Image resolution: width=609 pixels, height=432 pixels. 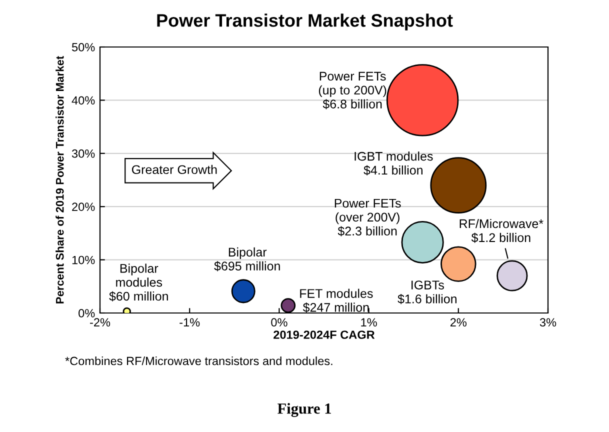 I want to click on y-tick-label: 20%, so click(x=83, y=206).